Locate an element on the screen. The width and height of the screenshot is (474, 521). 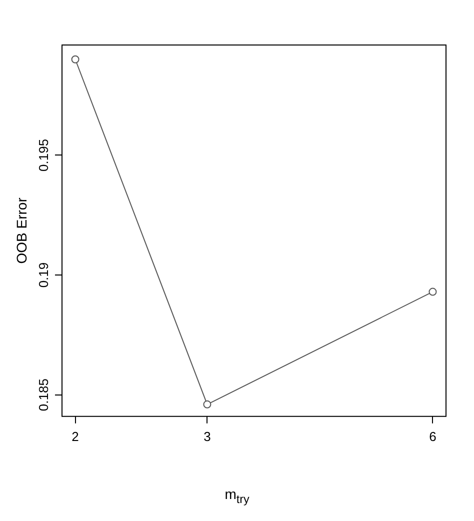
x-axis-title: m$_{try}$ is located at coordinates (237, 496).